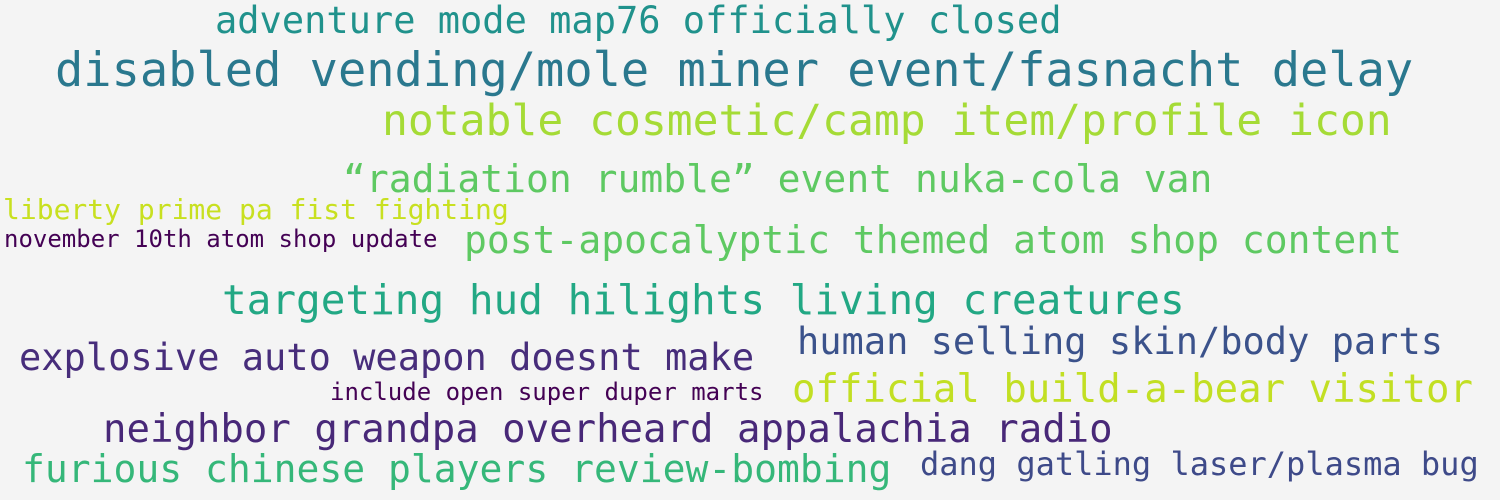 This screenshot has height=500, width=1500. What do you see at coordinates (1132, 389) in the screenshot?
I see `phrase-official-build-a-bear: official build-a-bear visitor` at bounding box center [1132, 389].